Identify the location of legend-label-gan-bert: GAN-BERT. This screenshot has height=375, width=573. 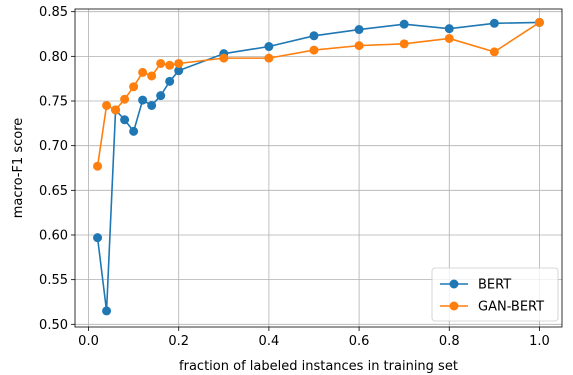
(511, 307).